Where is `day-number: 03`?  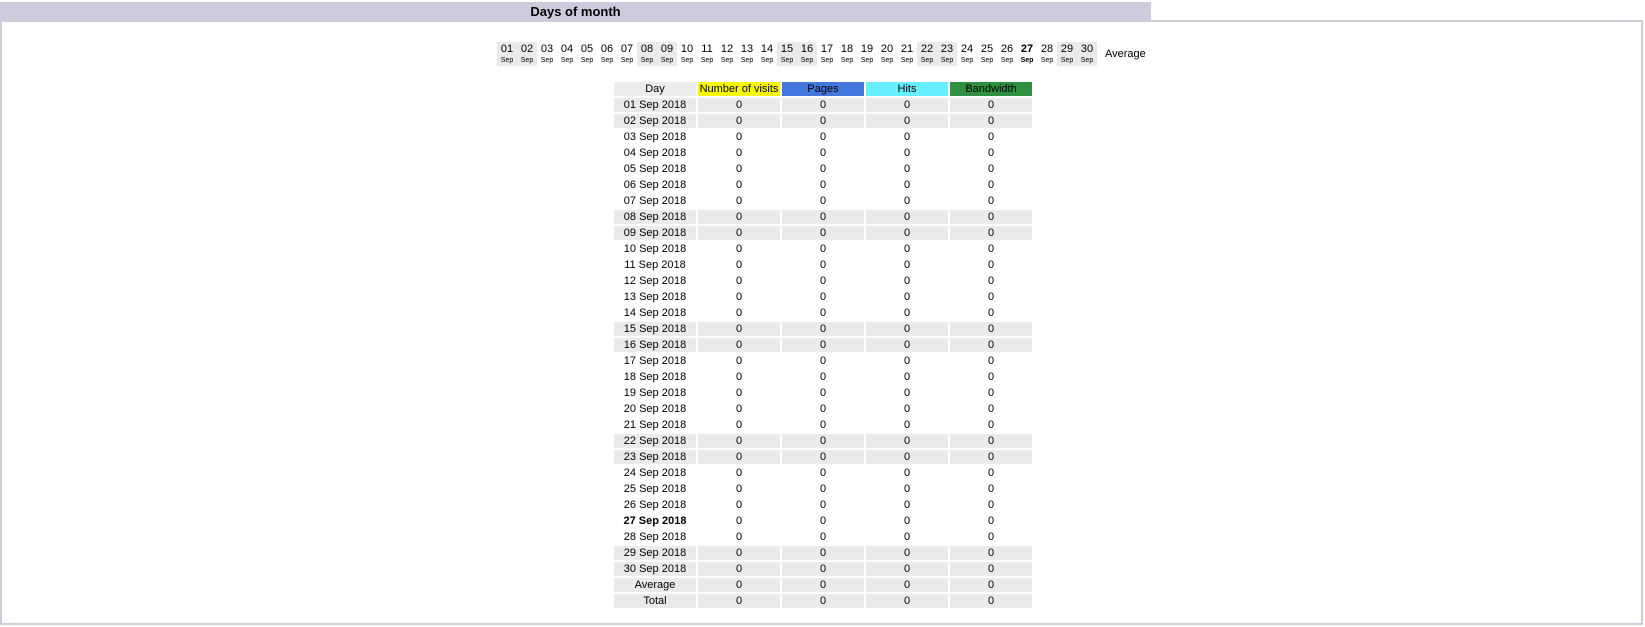
day-number: 03 is located at coordinates (547, 49).